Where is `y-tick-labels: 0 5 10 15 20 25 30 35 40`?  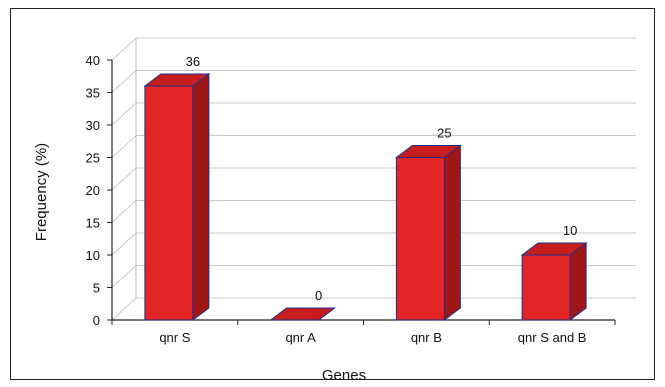
y-tick-labels: 0 5 10 15 20 25 30 35 40 is located at coordinates (93, 190).